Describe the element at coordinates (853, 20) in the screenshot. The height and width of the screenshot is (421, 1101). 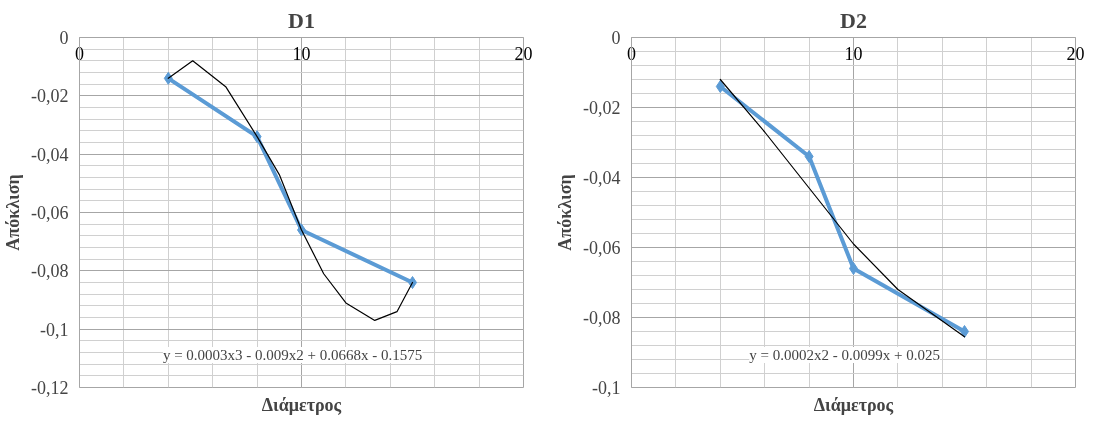
I see `chart-title: D2` at that location.